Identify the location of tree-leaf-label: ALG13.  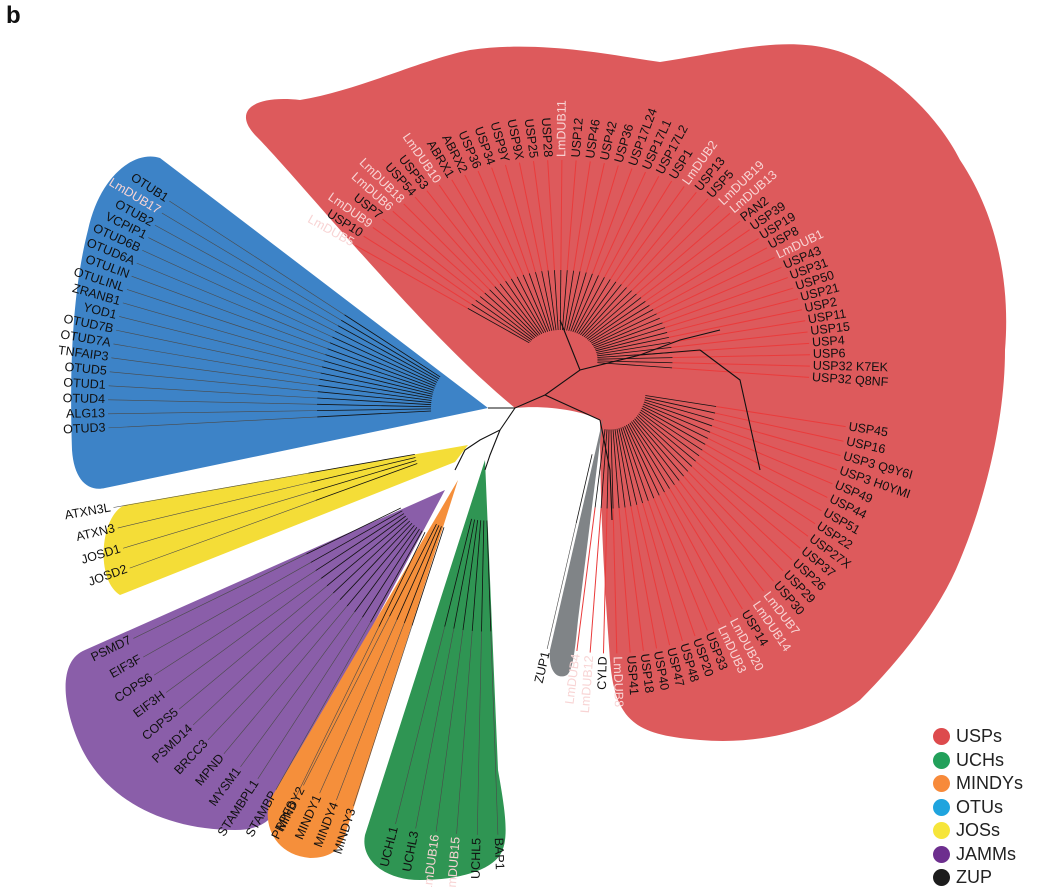
(85, 413).